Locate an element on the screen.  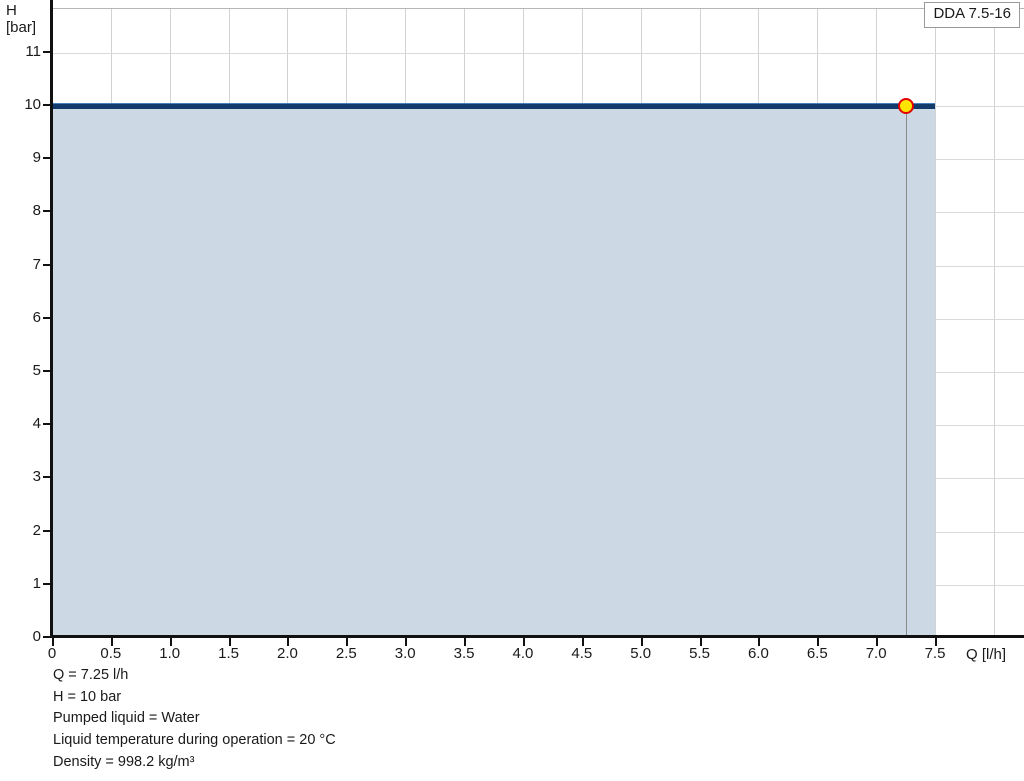
x-tick-label: 1.0 is located at coordinates (170, 653).